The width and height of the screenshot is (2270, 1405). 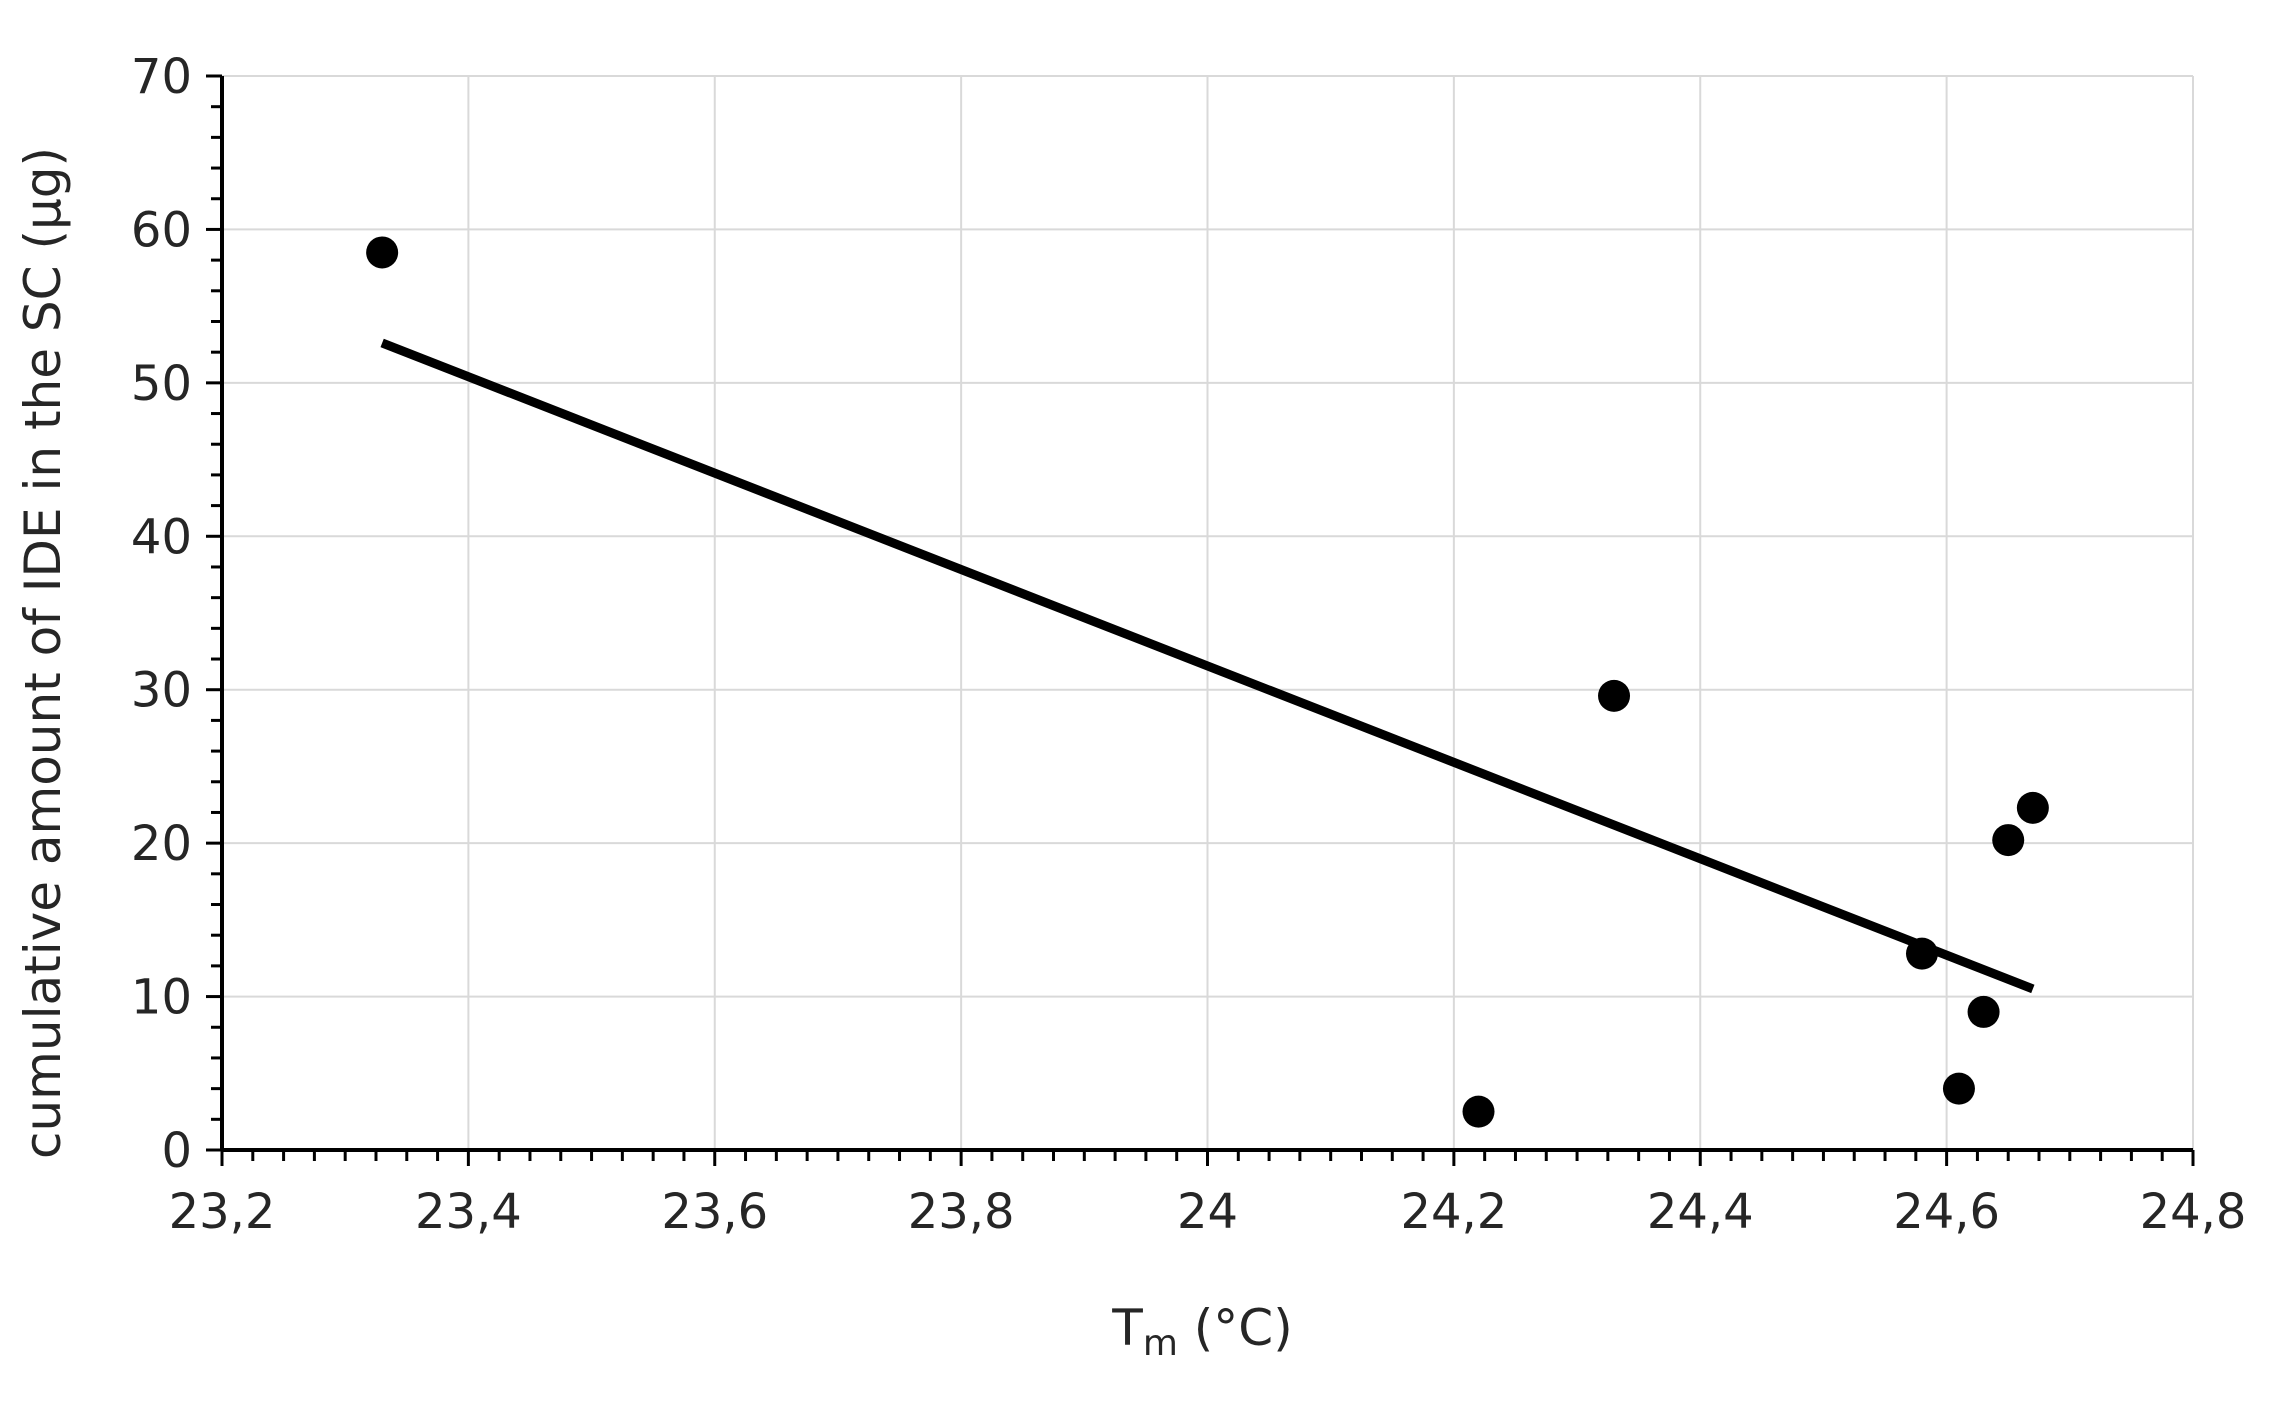 I want to click on y-axis-title: cumulative amount of IDE in the SC (µg), so click(x=43, y=653).